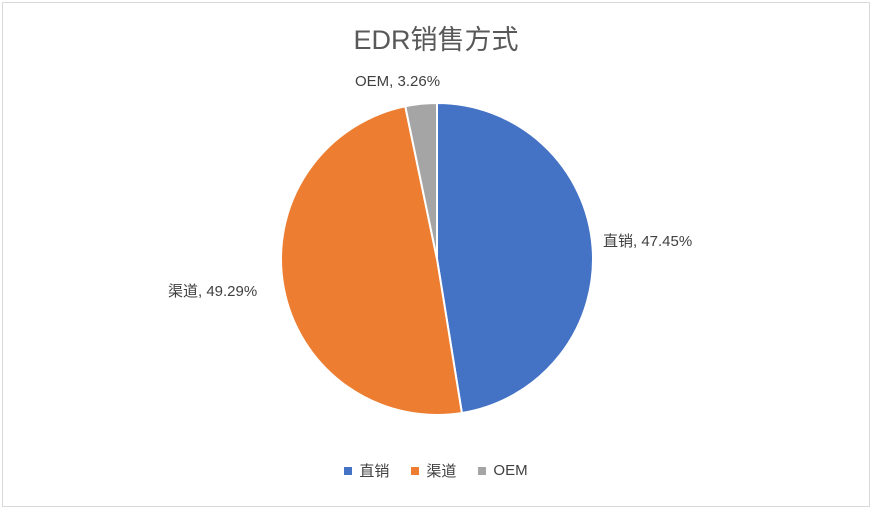 The height and width of the screenshot is (509, 872). What do you see at coordinates (415, 470) in the screenshot?
I see `legend-marker-channel` at bounding box center [415, 470].